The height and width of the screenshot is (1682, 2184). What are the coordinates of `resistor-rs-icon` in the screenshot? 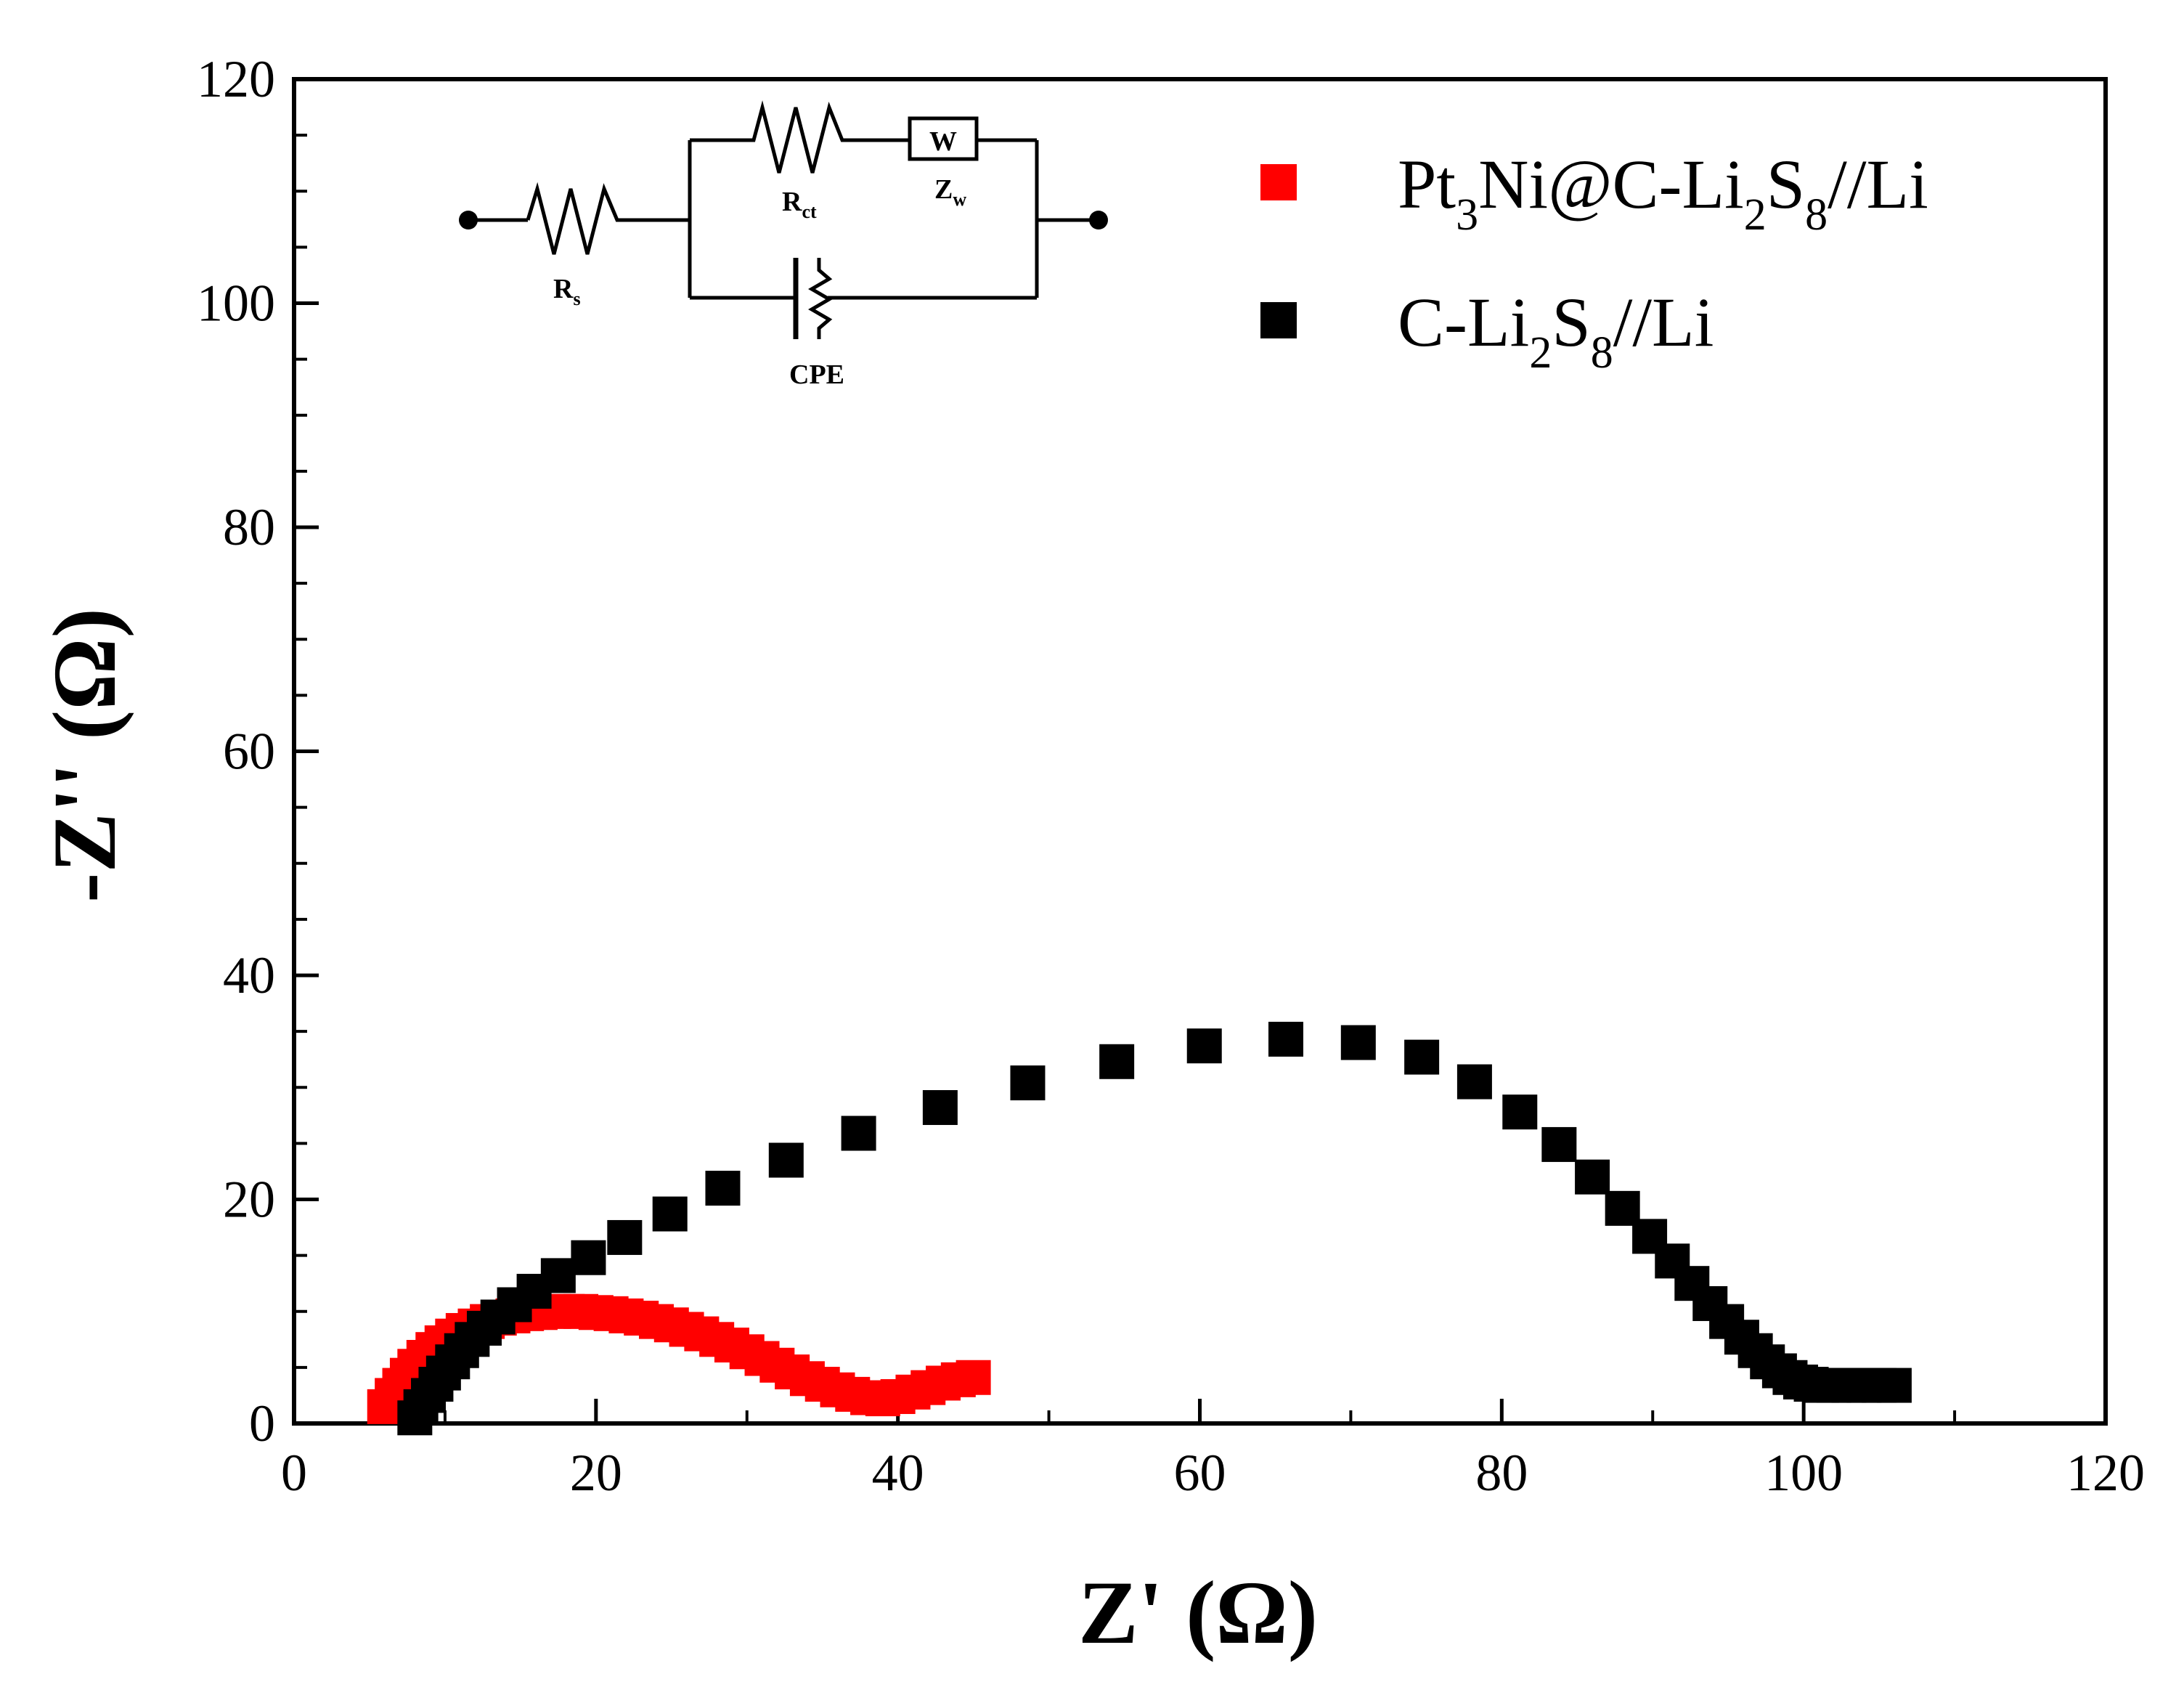 It's located at (608, 218).